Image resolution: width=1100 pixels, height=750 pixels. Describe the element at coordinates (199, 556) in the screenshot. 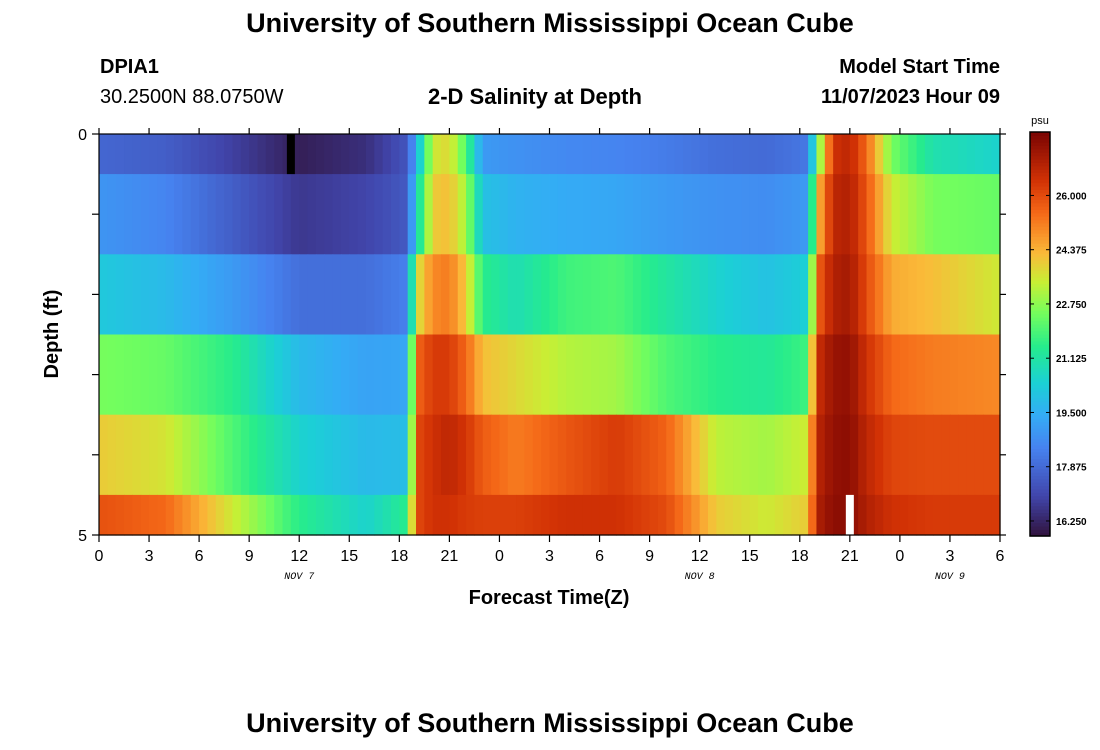

I see `x-tick-label: 6` at that location.